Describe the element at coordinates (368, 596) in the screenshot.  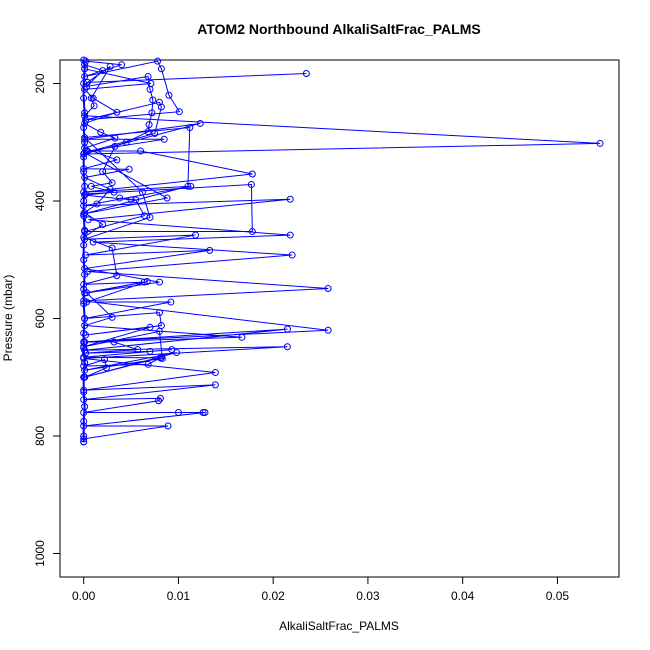
I see `x-tick-label: 0.03` at that location.